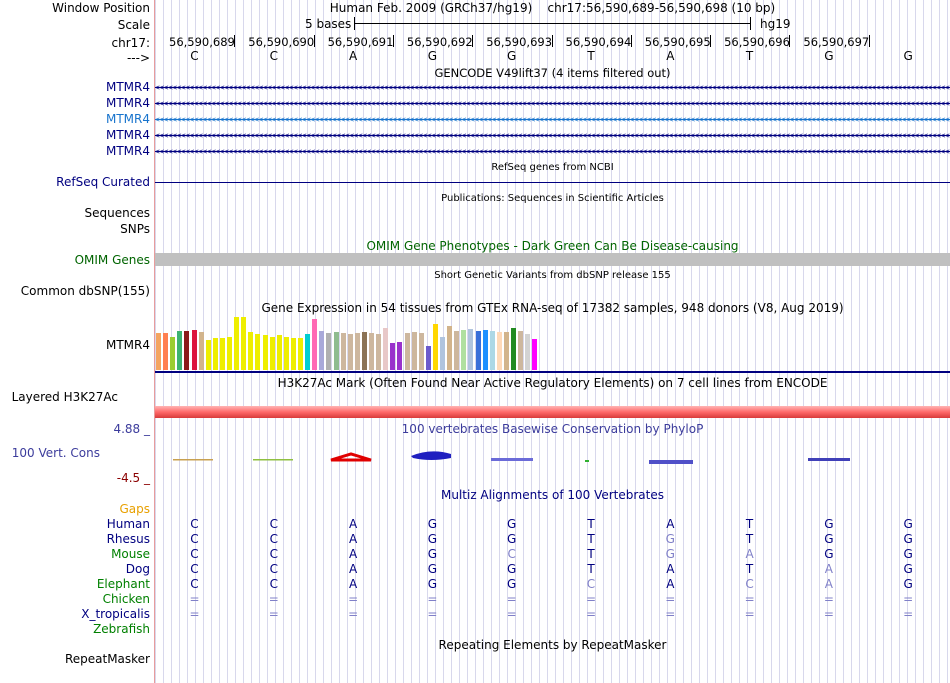  Describe the element at coordinates (103, 182) in the screenshot. I see `refseq-label: RefSeq Curated` at that location.